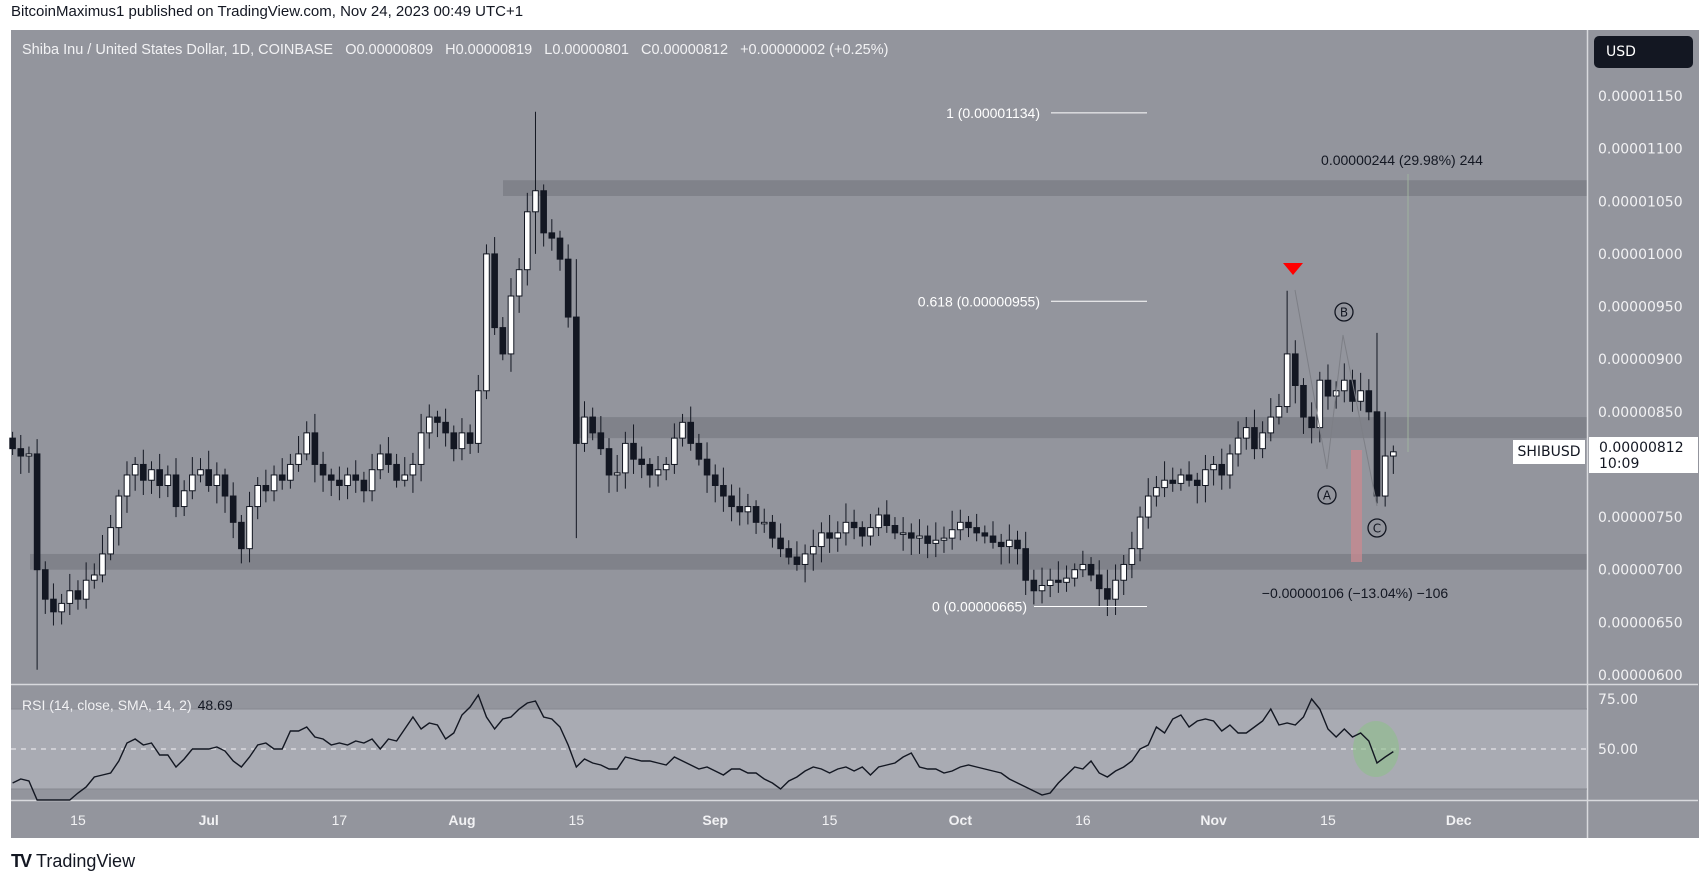 This screenshot has height=882, width=1708. I want to click on close-value: 0.00000812, so click(690, 50).